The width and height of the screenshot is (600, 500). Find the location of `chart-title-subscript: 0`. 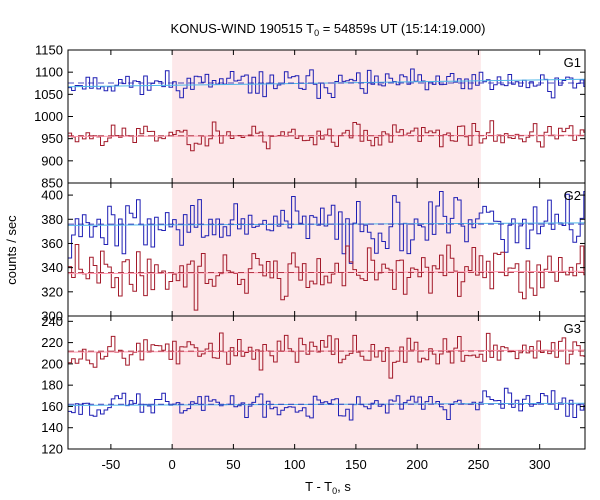

chart-title-subscript: 0 is located at coordinates (316, 33).